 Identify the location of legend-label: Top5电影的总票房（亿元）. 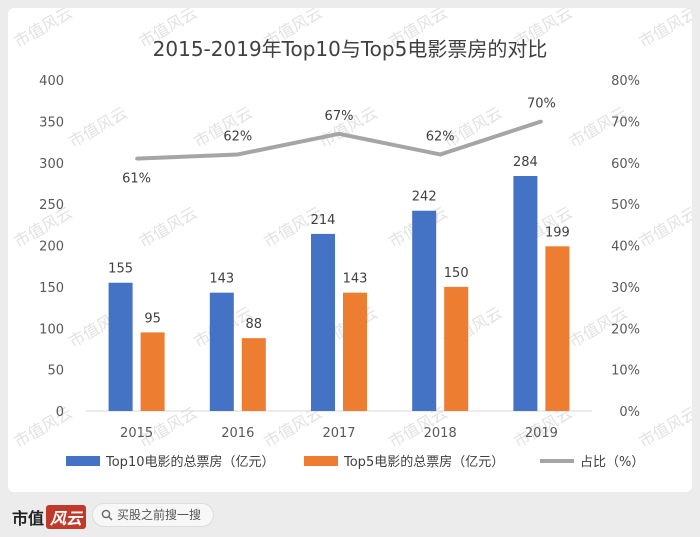
(423, 462).